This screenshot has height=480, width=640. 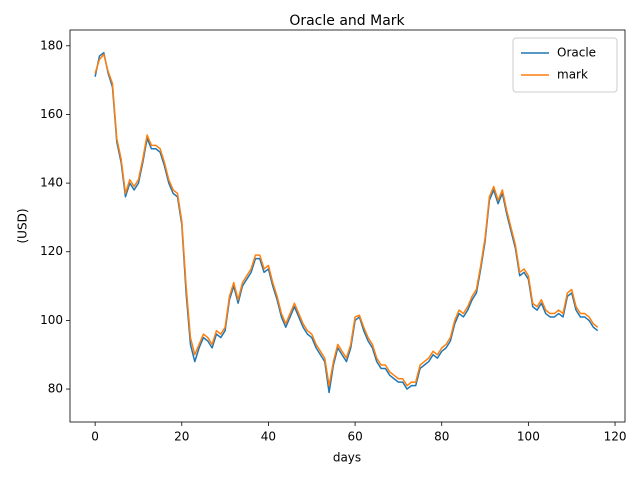 I want to click on x-tick-label: 60, so click(x=354, y=437).